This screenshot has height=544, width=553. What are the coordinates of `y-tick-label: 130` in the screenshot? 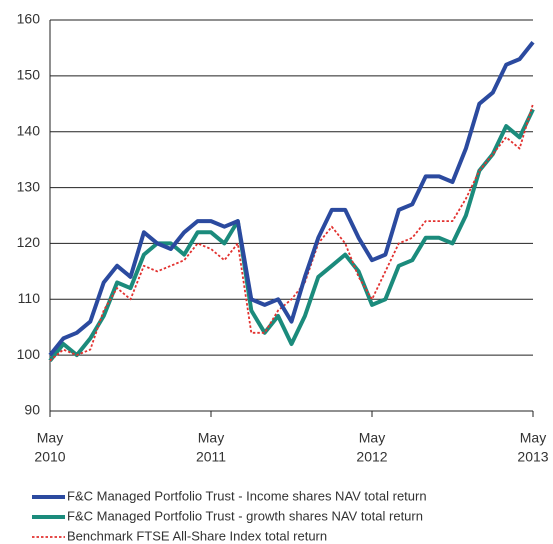 It's located at (29, 186).